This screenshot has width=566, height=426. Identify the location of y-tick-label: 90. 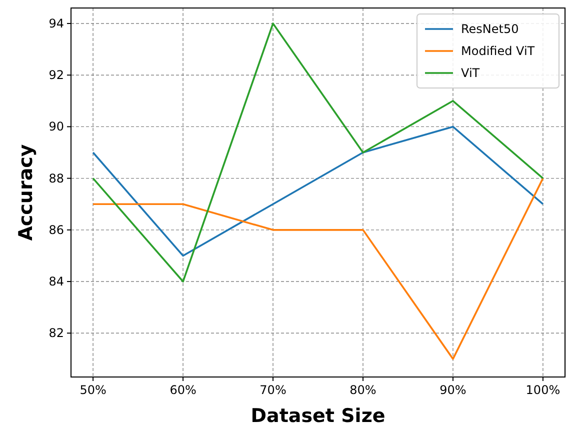
(56, 127).